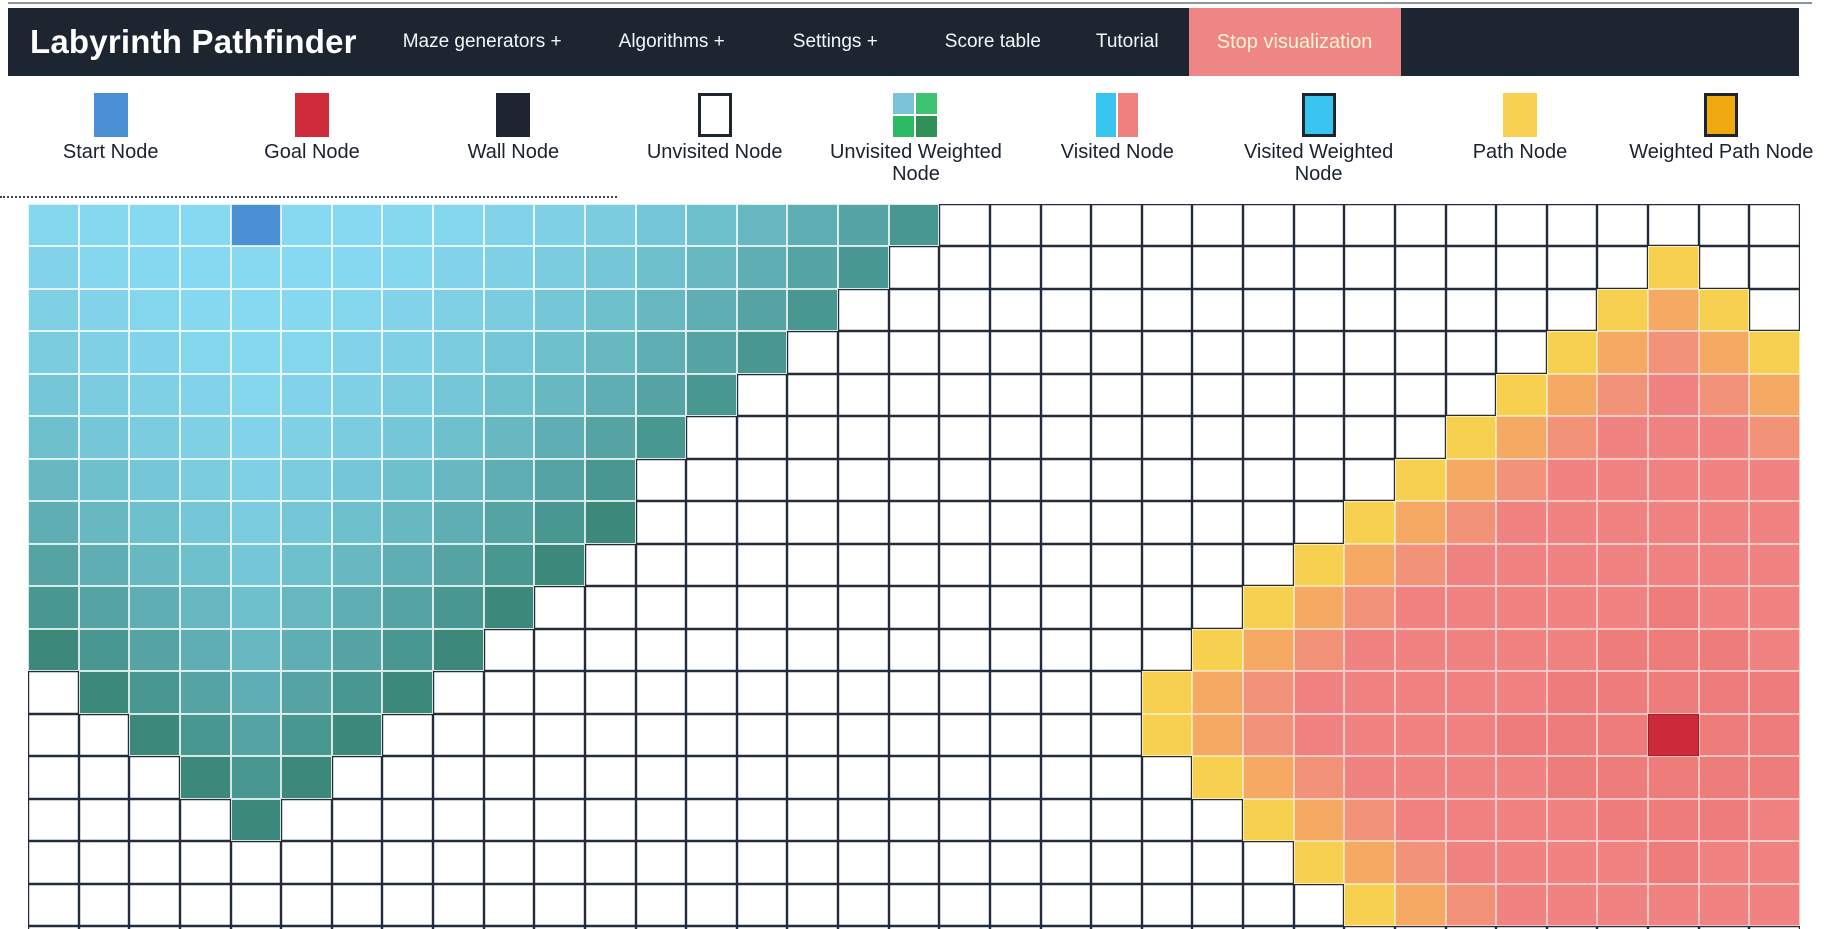 The width and height of the screenshot is (1831, 929). What do you see at coordinates (1673, 735) in the screenshot?
I see `goal-node-cell` at bounding box center [1673, 735].